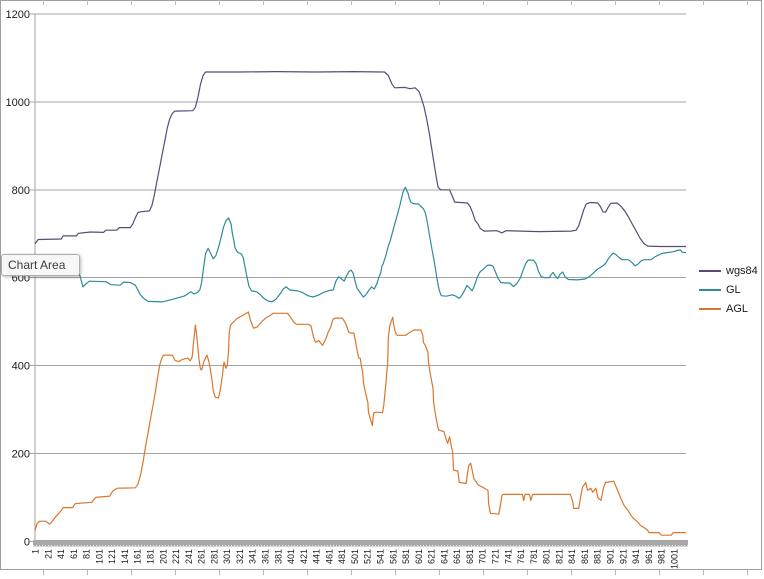  What do you see at coordinates (733, 289) in the screenshot?
I see `legend-label-gl: GL` at bounding box center [733, 289].